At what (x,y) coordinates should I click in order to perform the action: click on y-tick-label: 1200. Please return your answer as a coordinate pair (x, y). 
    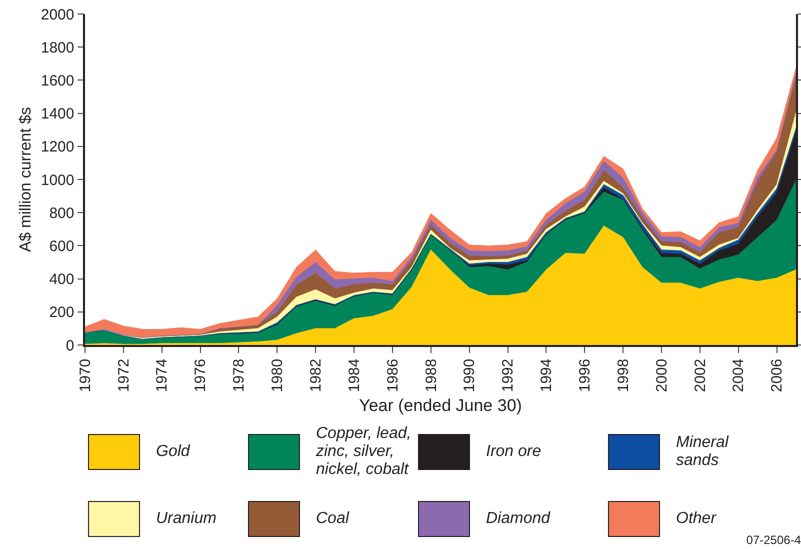
    Looking at the image, I should click on (57, 147).